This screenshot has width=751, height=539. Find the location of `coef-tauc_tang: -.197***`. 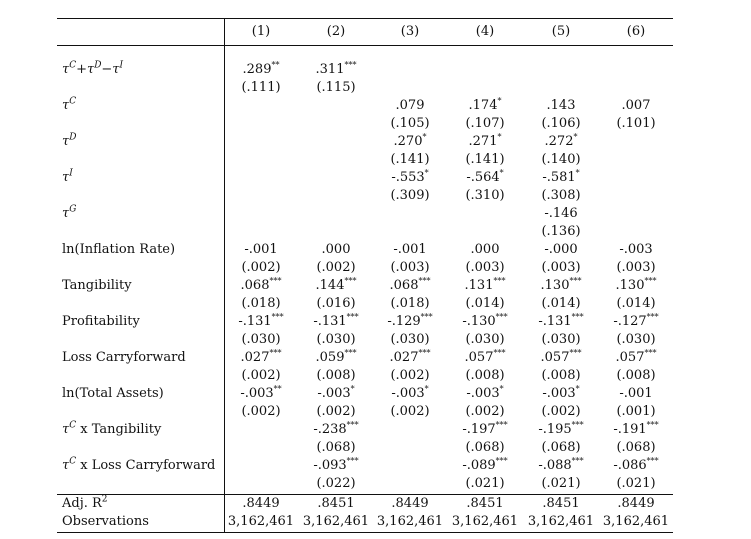

coef-tauc_tang: -.197*** is located at coordinates (485, 428).